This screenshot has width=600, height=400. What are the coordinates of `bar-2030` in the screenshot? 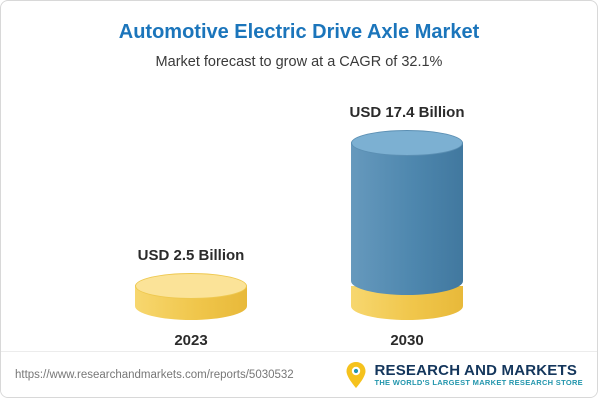 It's located at (407, 225).